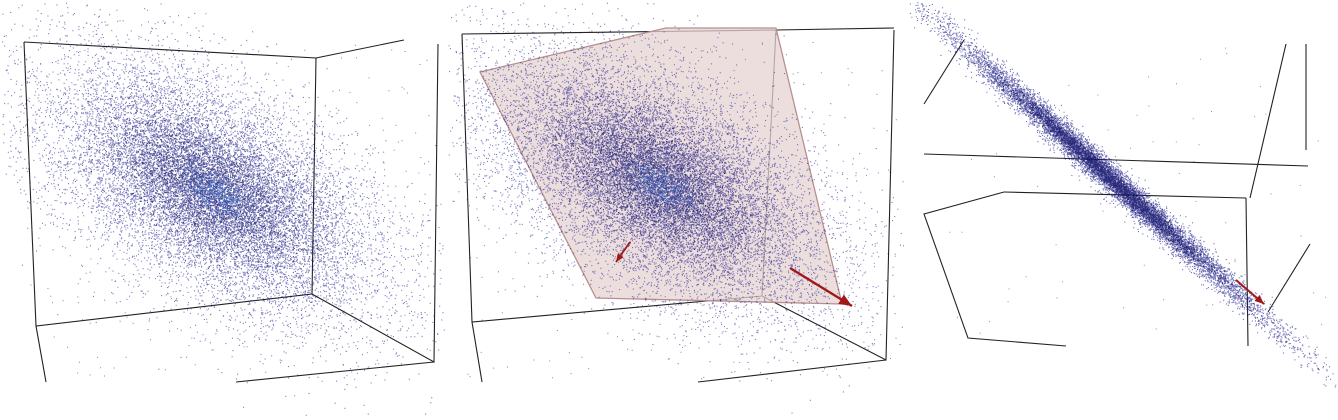 The image size is (1338, 420). I want to click on box-horizontal-edge, so click(1116, 160).